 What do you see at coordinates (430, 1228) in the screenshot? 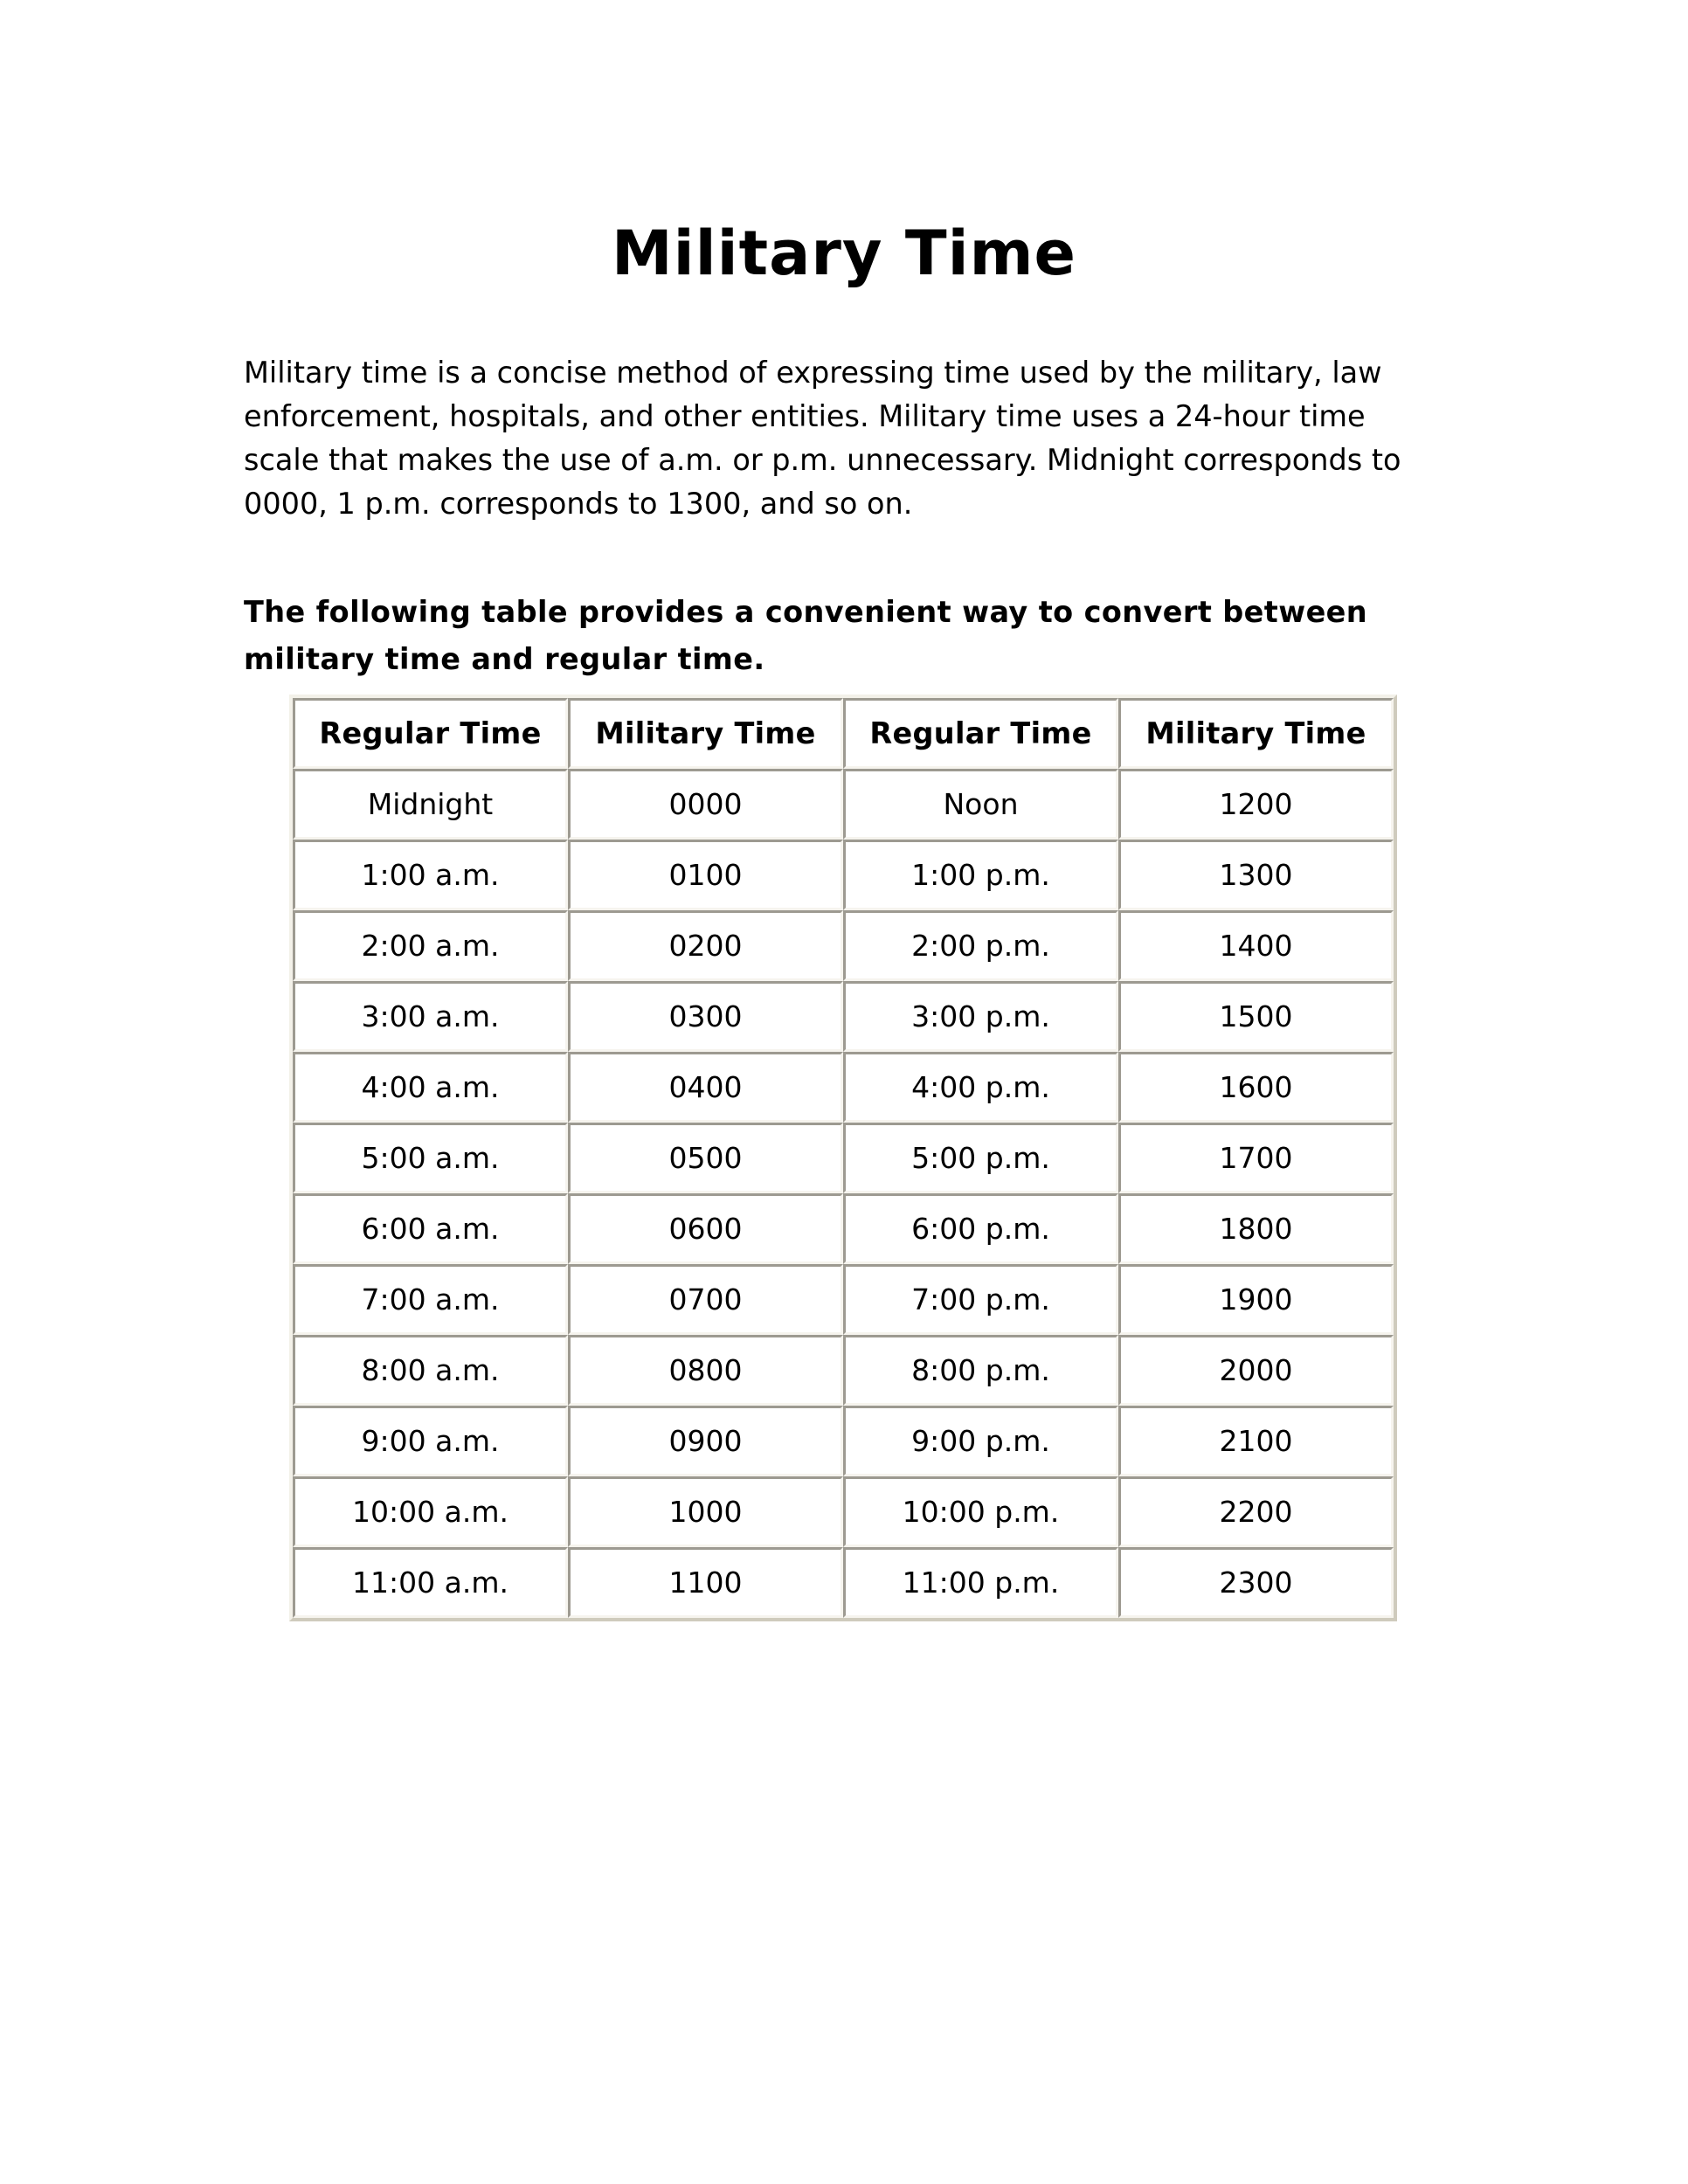
I see `cell-regular-time-am: 6:00 a.m.` at bounding box center [430, 1228].